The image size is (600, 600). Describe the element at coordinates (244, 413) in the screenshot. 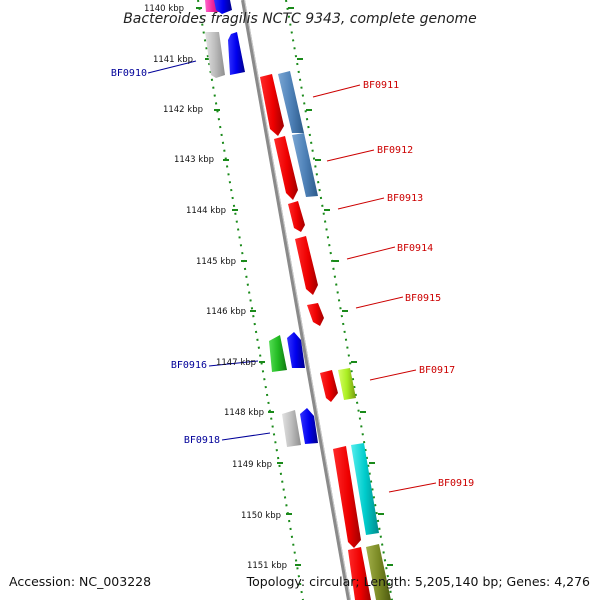

I see `tick-label: 1148 kbp` at that location.